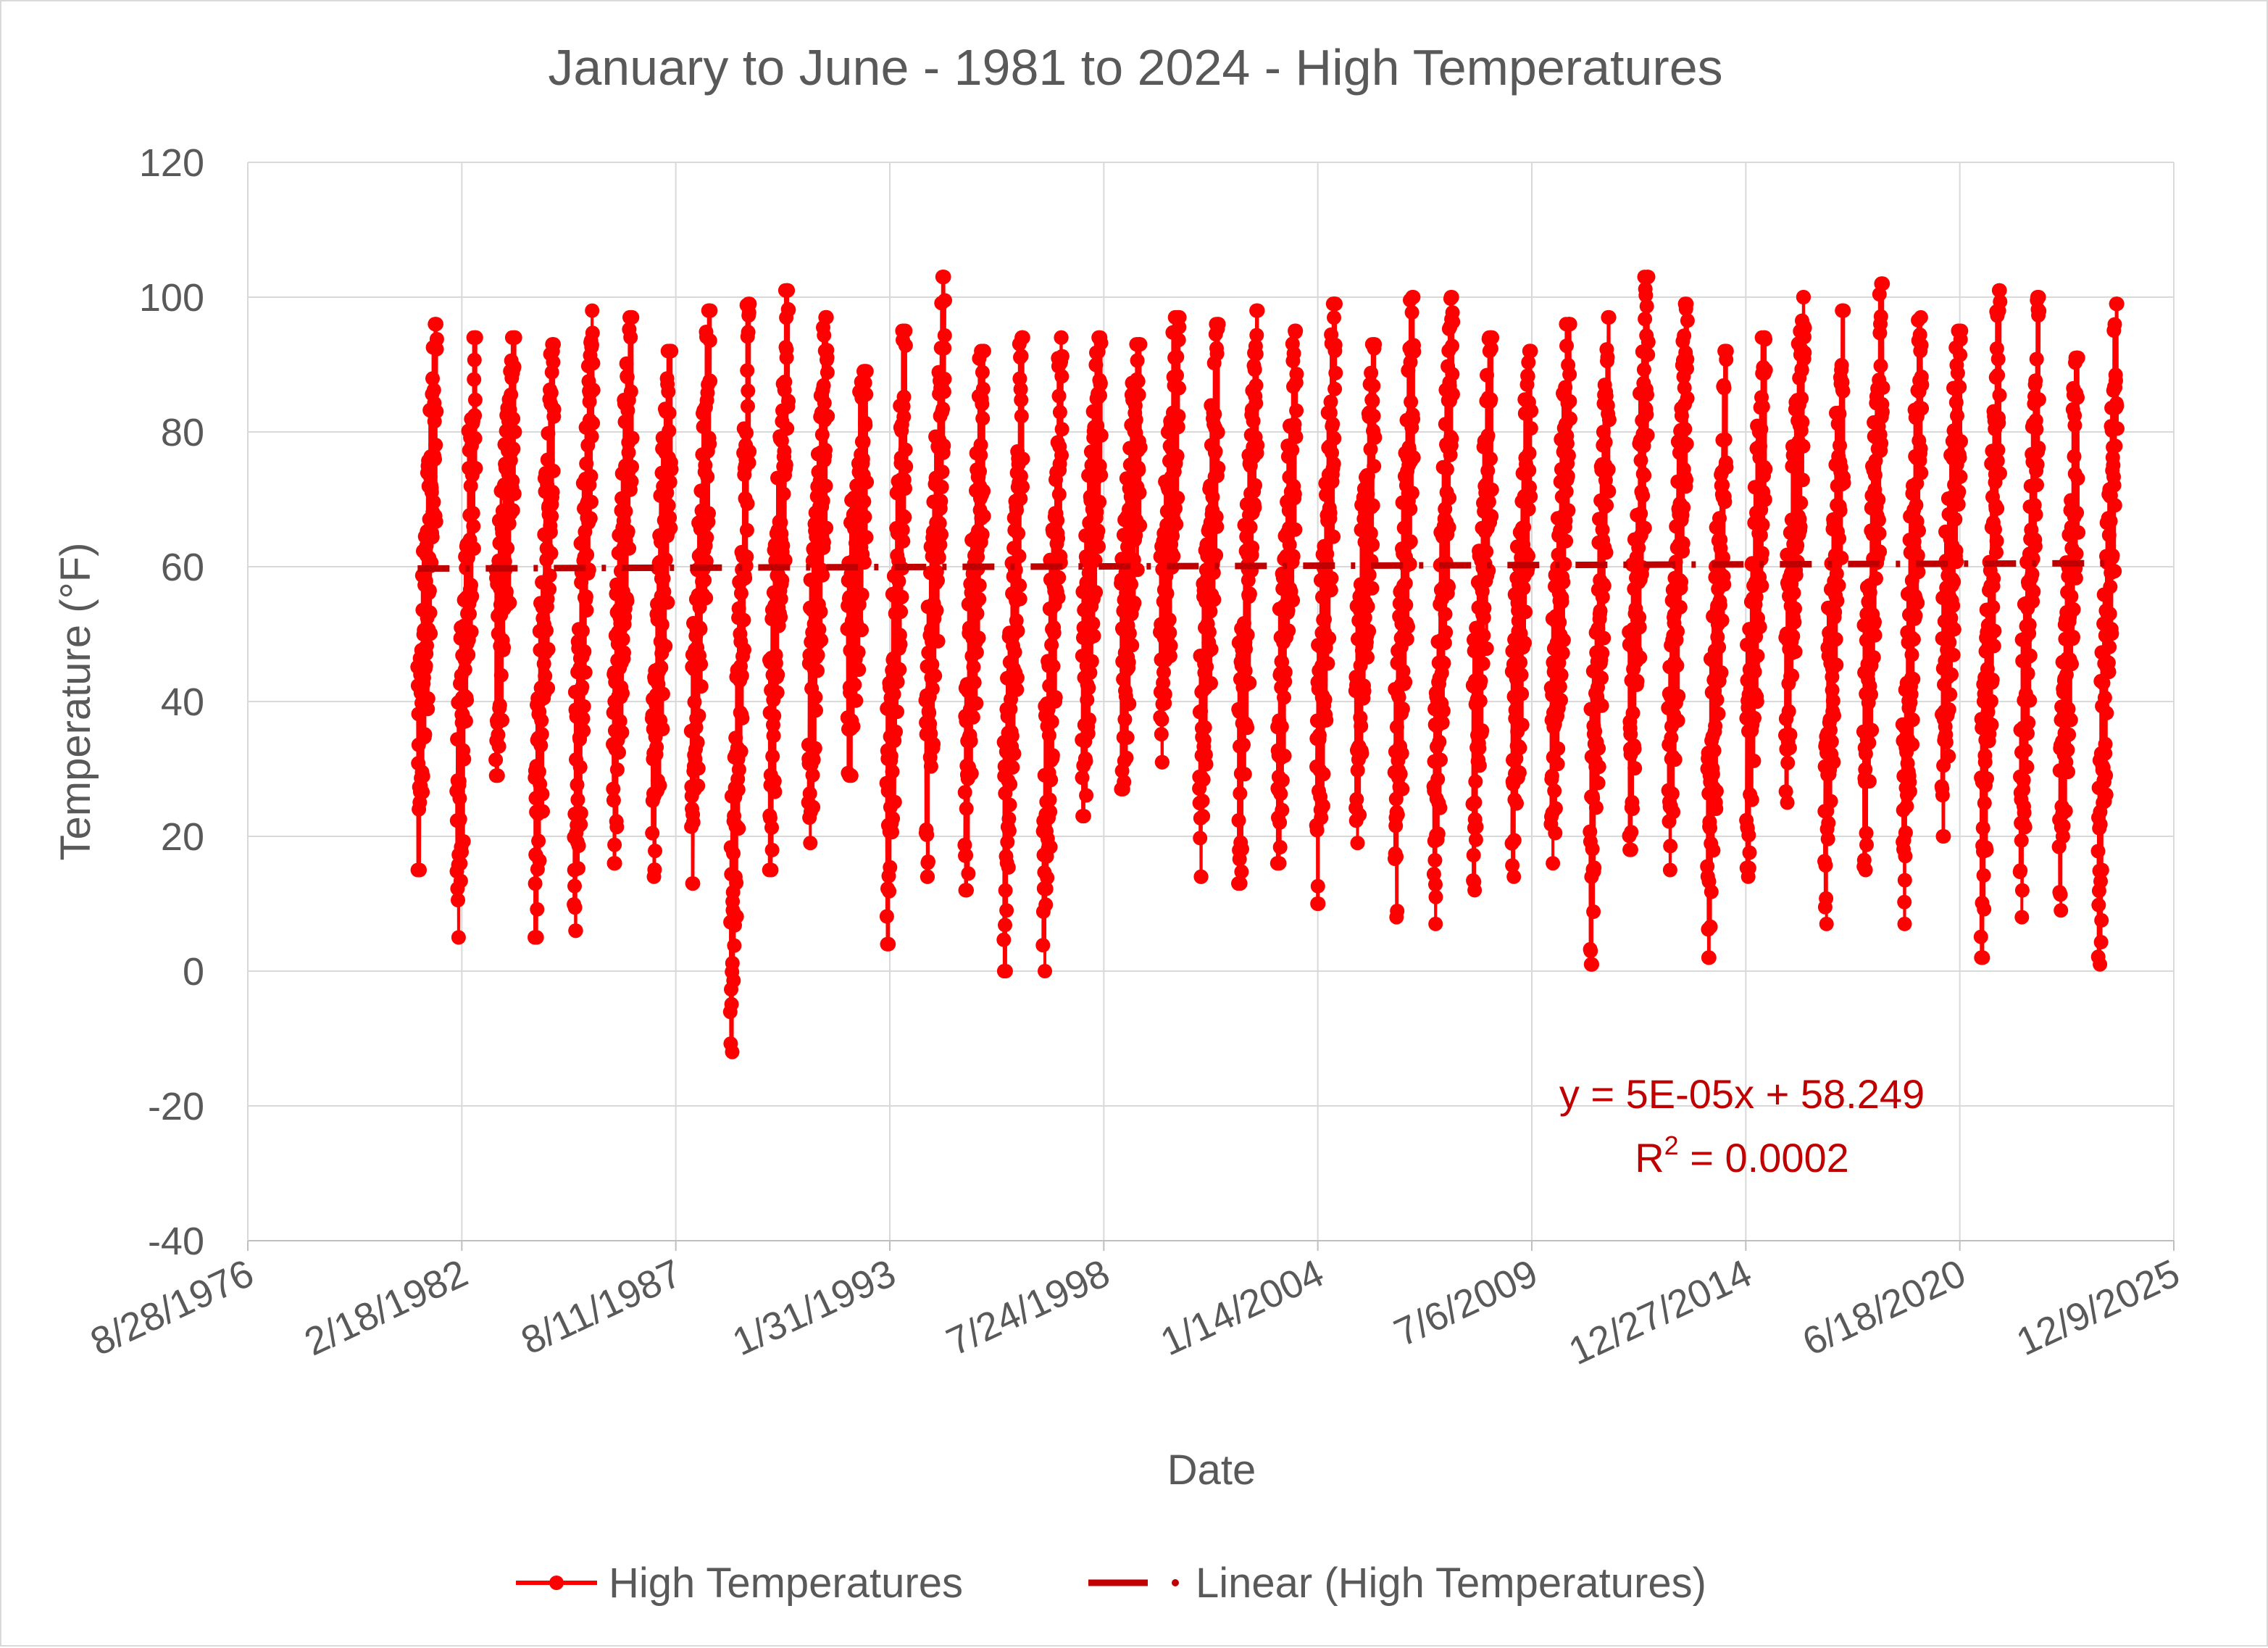 The height and width of the screenshot is (1648, 2268). What do you see at coordinates (182, 432) in the screenshot?
I see `y-tick-label: 80` at bounding box center [182, 432].